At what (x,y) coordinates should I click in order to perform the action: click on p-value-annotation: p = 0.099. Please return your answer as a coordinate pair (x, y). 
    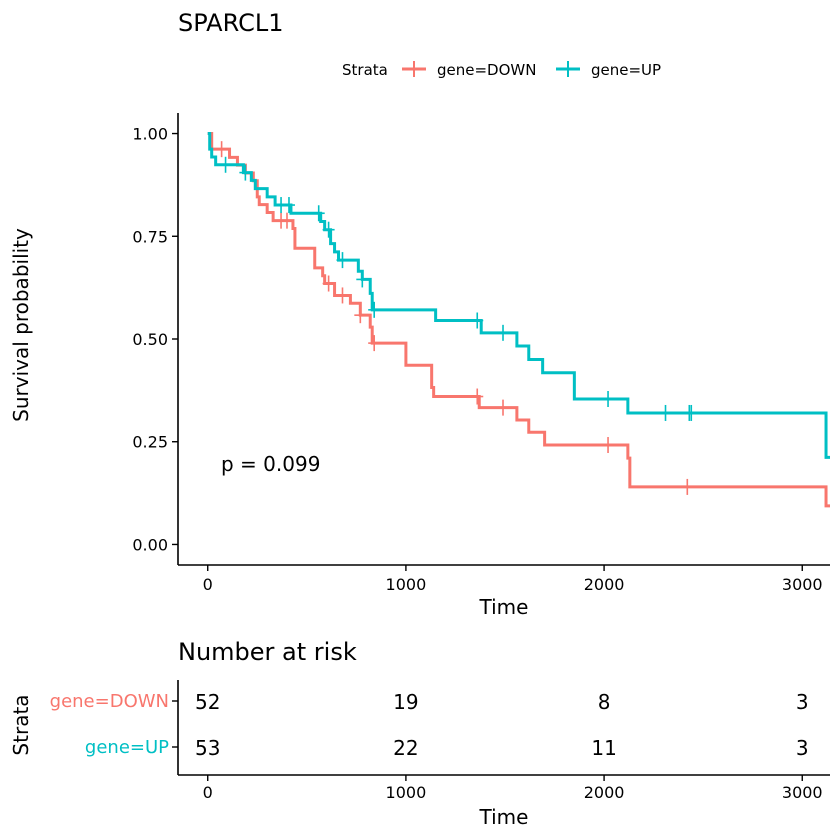
    Looking at the image, I should click on (270, 464).